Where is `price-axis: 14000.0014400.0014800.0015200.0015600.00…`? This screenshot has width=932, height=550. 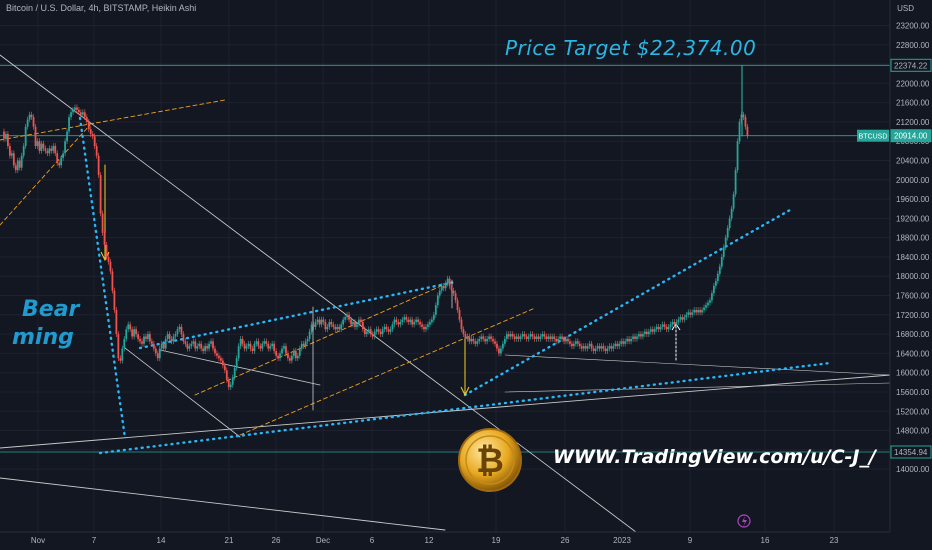
price-axis: 14000.0014400.0014800.0015200.0015600.00… is located at coordinates (910, 275).